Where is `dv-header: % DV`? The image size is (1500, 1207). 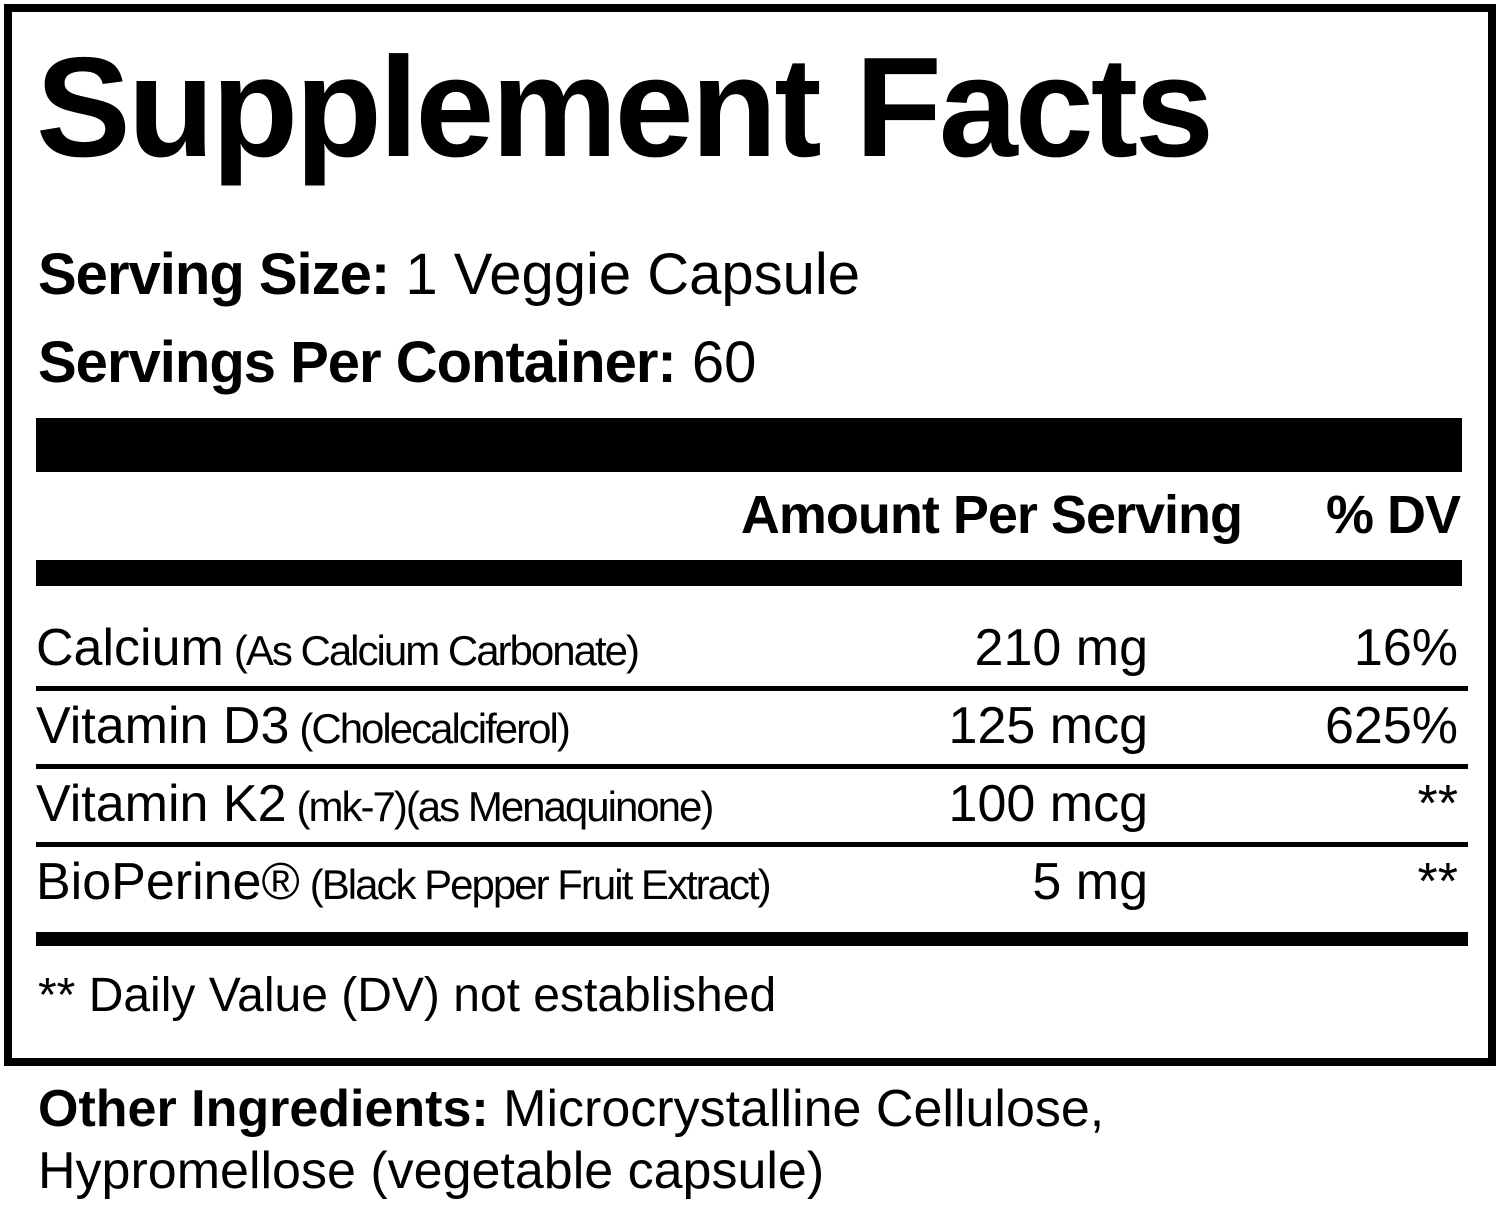 dv-header: % DV is located at coordinates (1393, 515).